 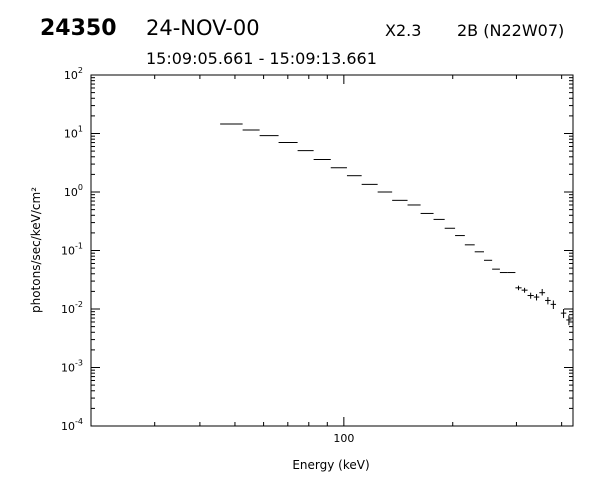 What do you see at coordinates (330, 465) in the screenshot?
I see `x-axis-title: Energy (keV)` at bounding box center [330, 465].